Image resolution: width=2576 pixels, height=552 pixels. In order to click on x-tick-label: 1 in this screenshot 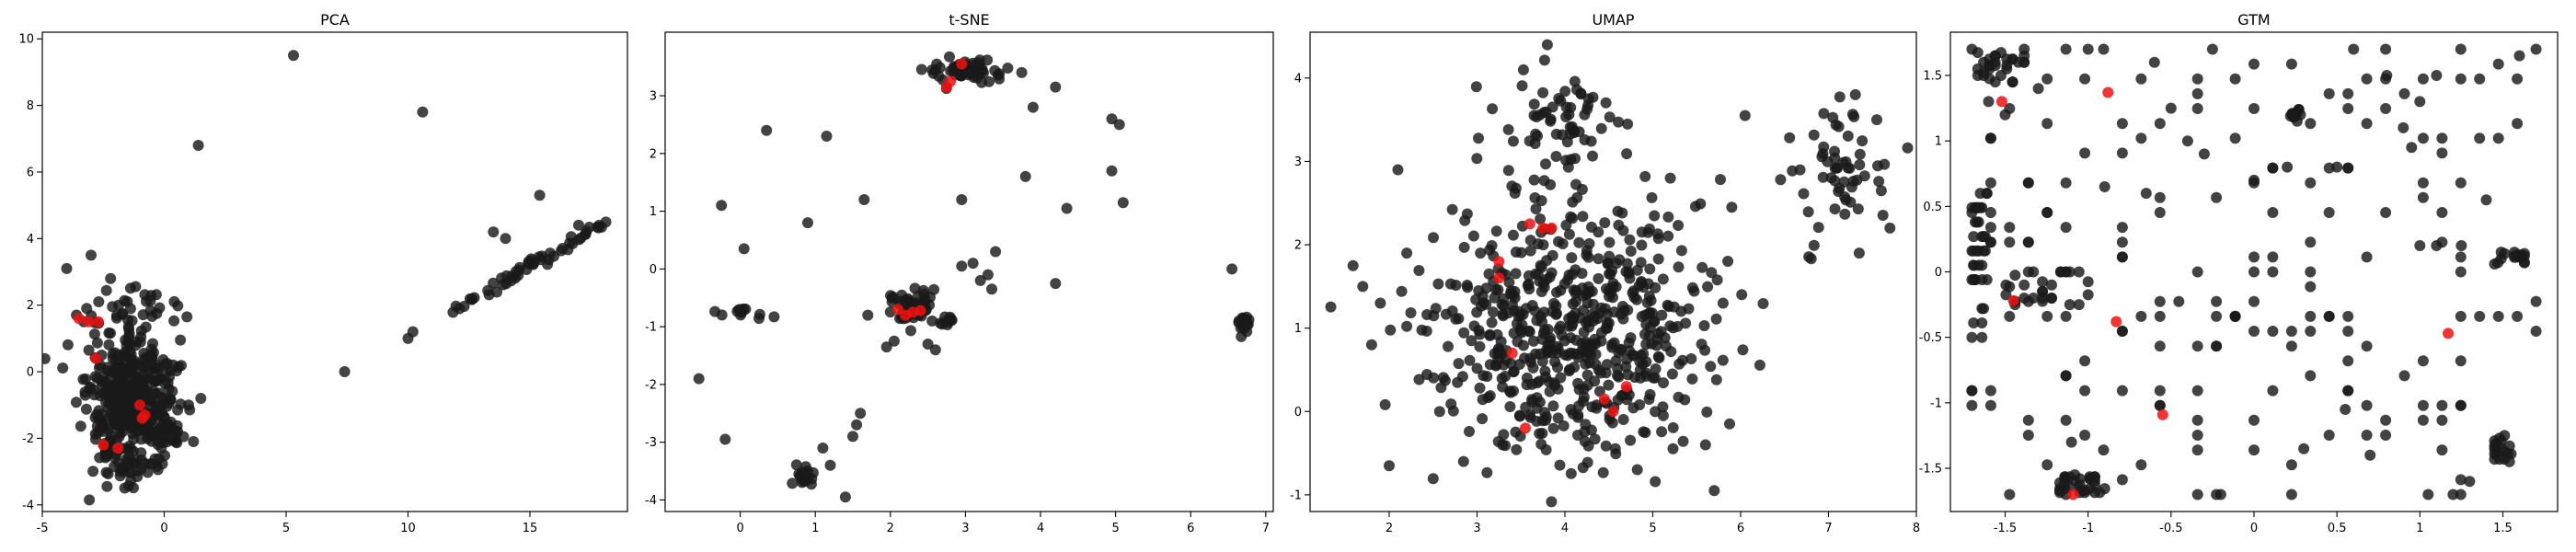, I will do `click(2419, 528)`.